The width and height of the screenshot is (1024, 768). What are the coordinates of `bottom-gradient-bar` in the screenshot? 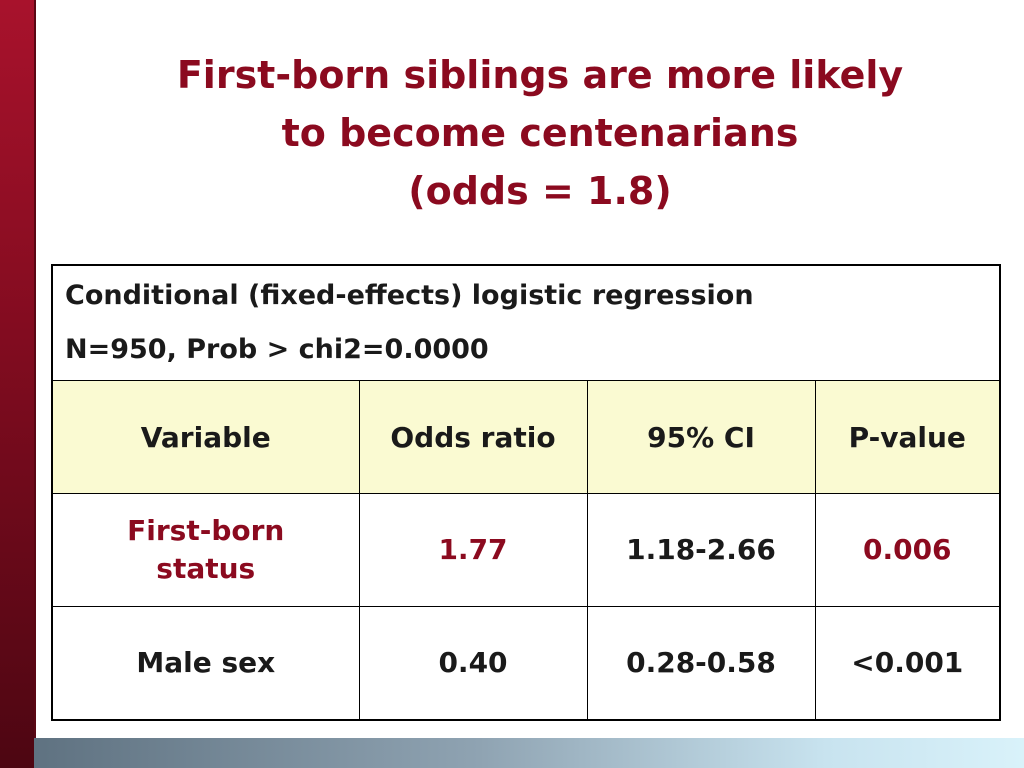 It's located at (529, 753).